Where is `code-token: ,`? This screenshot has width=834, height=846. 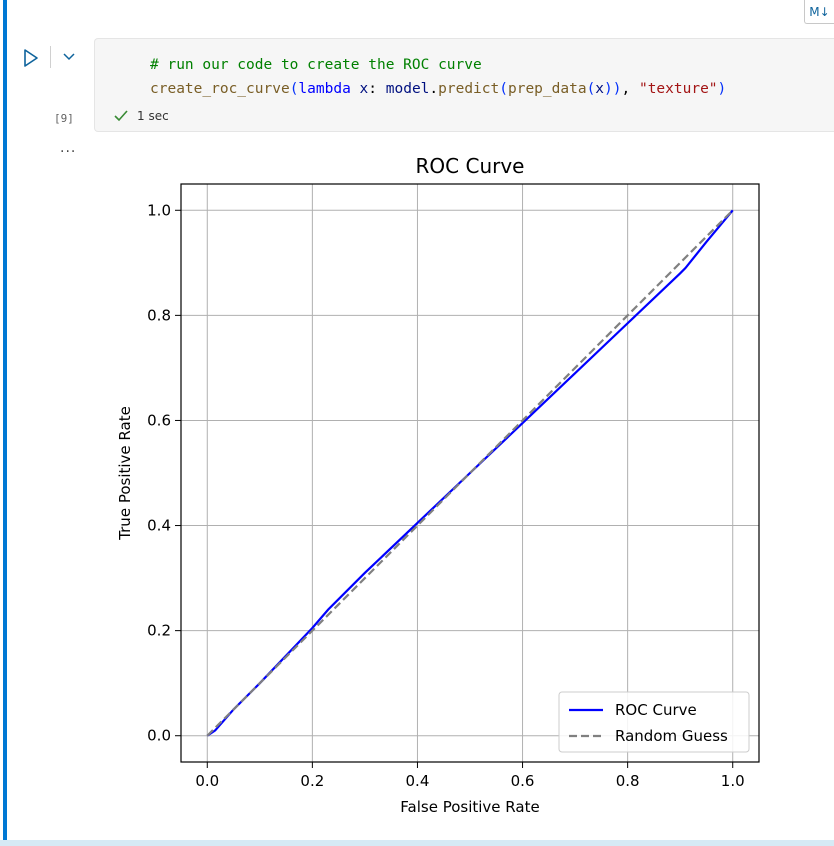 code-token: , is located at coordinates (630, 89).